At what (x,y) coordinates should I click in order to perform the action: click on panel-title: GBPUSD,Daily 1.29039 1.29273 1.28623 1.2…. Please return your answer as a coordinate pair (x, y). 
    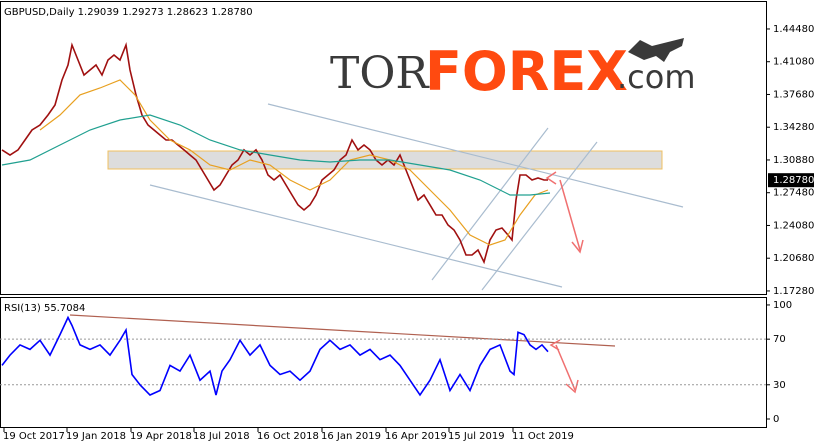
    Looking at the image, I should click on (128, 12).